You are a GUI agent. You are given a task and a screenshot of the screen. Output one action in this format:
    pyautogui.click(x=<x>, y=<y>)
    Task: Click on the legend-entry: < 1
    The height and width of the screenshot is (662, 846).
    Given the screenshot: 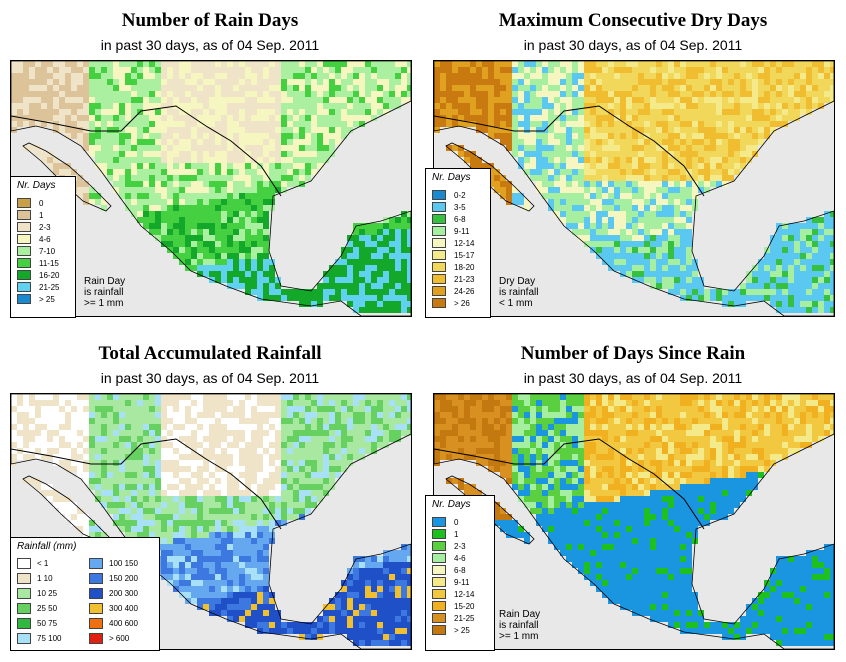 What is the action you would take?
    pyautogui.click(x=32, y=563)
    